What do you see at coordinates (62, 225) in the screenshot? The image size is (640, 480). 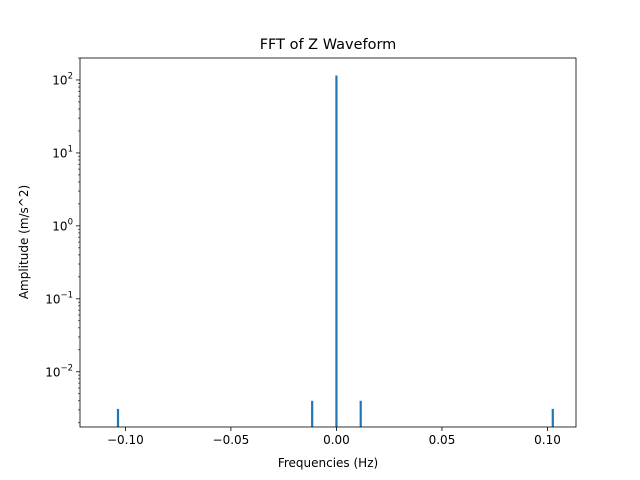 I see `y-tick-label: 10⁰` at bounding box center [62, 225].